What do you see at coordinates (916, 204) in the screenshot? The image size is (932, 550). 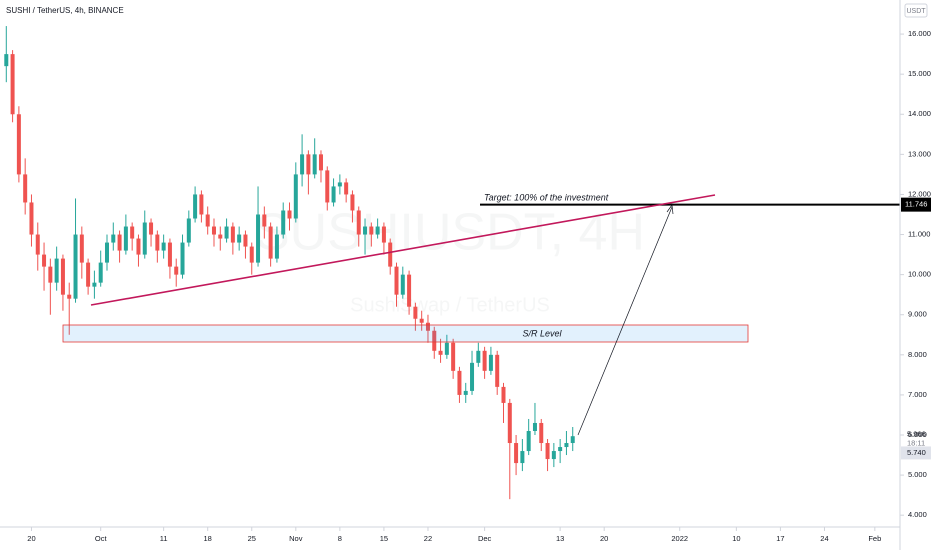 I see `target-badge-label: 11.746` at bounding box center [916, 204].